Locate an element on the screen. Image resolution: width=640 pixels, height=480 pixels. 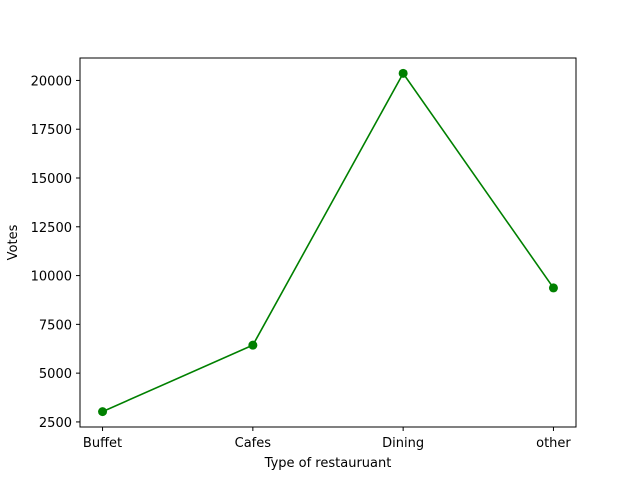
y-tick-label: 5000 is located at coordinates (55, 374).